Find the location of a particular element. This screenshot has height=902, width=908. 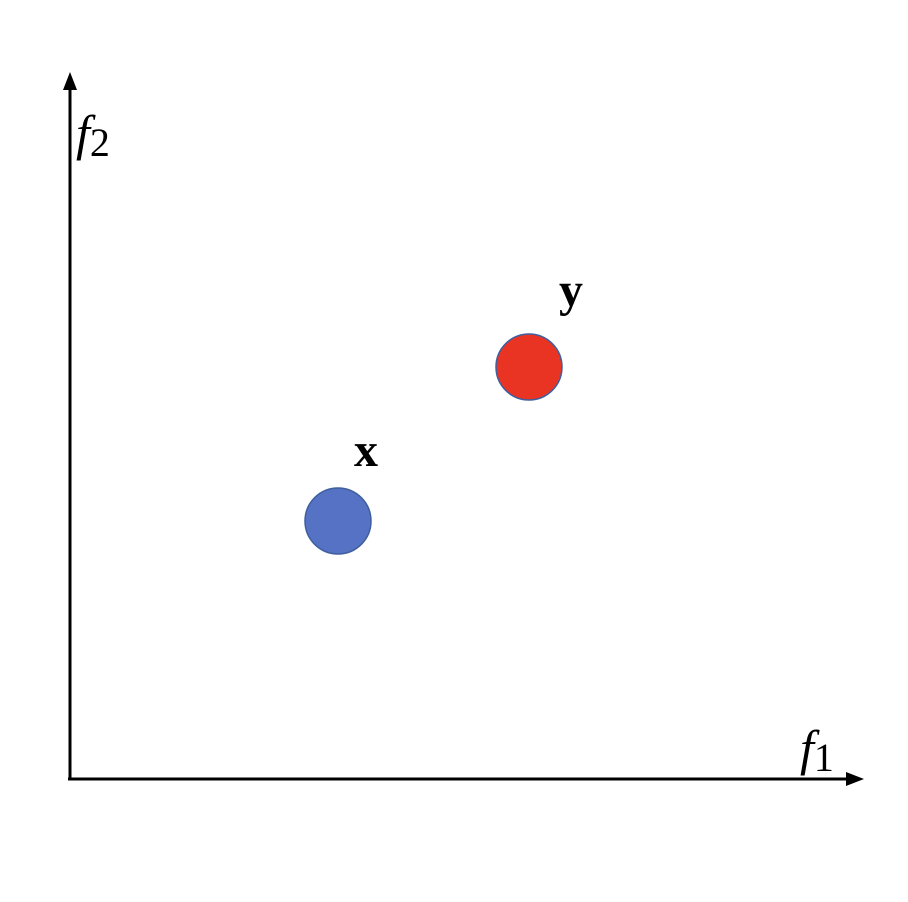

x-axis-label: f1 is located at coordinates (817, 750).